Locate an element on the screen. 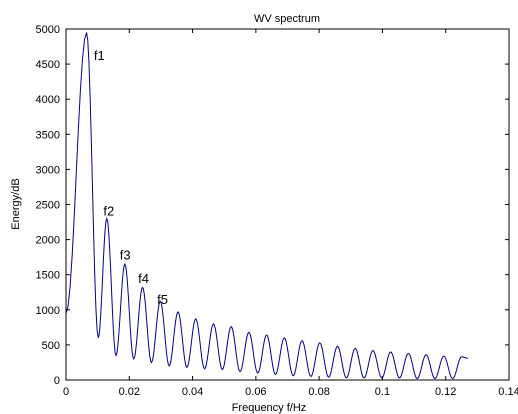 The width and height of the screenshot is (518, 414). chart-title: WV spectrum is located at coordinates (287, 19).